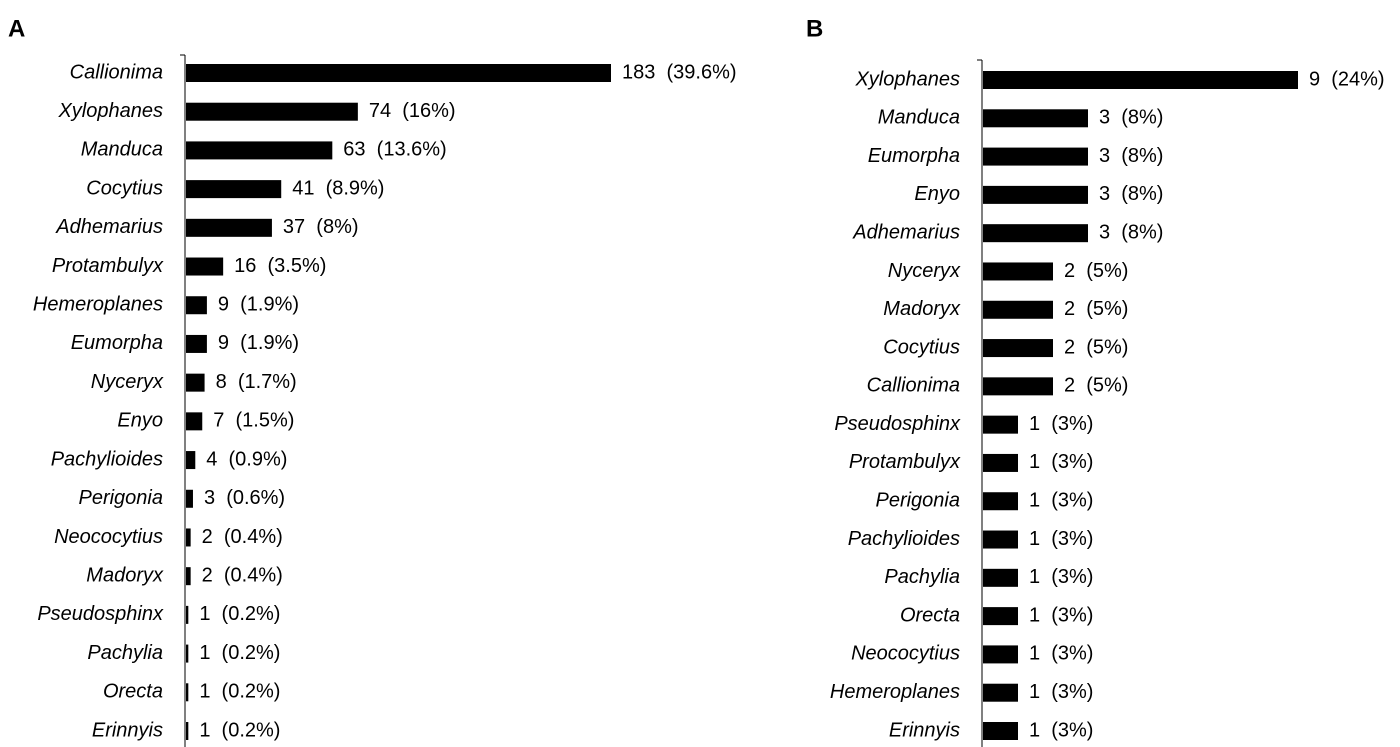 The image size is (1400, 747). Describe the element at coordinates (321, 227) in the screenshot. I see `value-label: 37 (8%)` at that location.